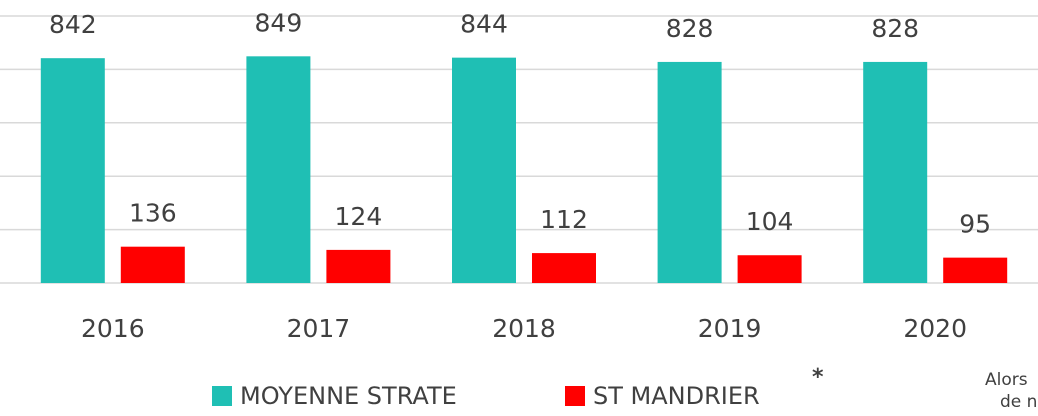  What do you see at coordinates (524, 328) in the screenshot?
I see `x-tick-label: 2018` at bounding box center [524, 328].